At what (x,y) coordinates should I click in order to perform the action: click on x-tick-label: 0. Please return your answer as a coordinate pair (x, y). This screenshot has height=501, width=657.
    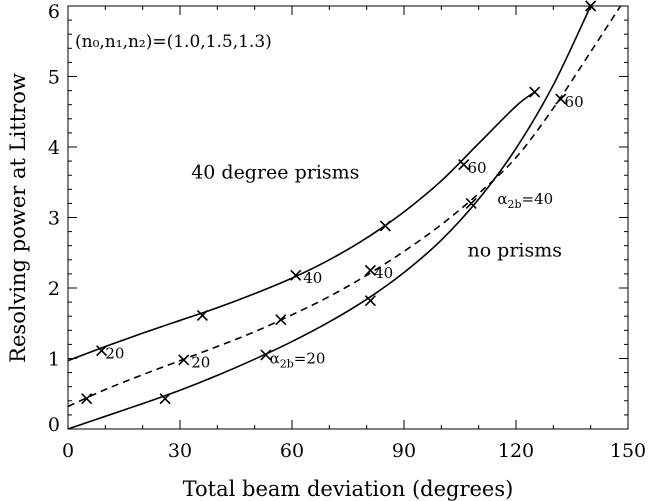
    Looking at the image, I should click on (68, 451).